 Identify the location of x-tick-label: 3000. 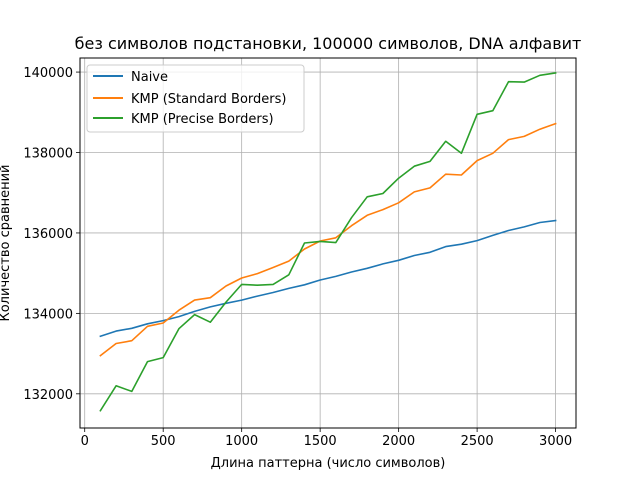
(555, 441).